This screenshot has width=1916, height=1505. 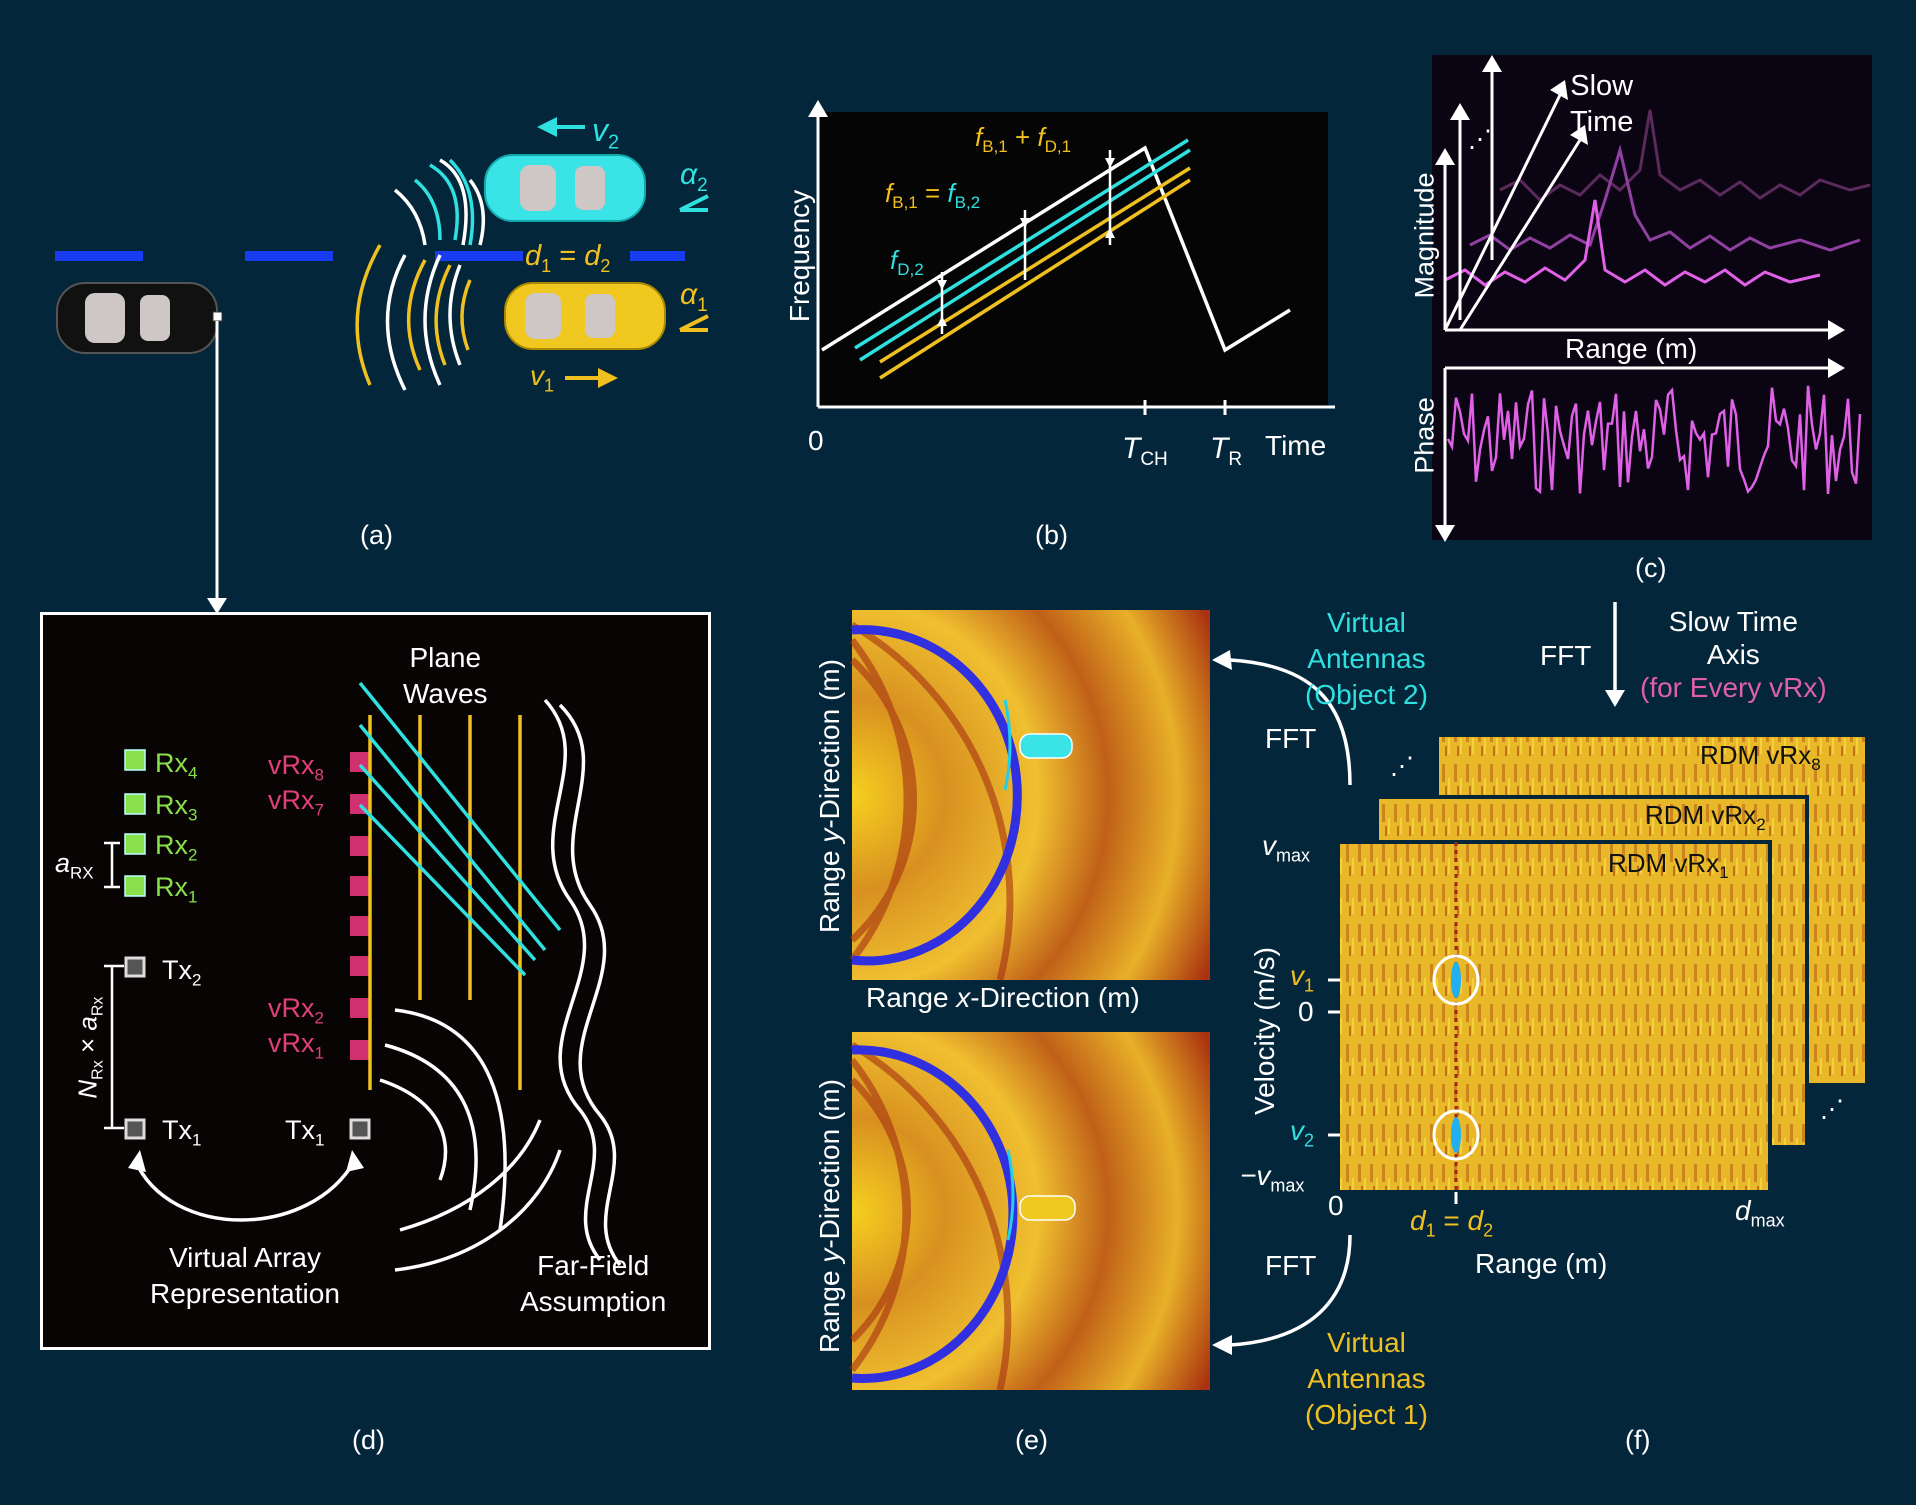 What do you see at coordinates (296, 1010) in the screenshot?
I see `vrx2-label: vRx2` at bounding box center [296, 1010].